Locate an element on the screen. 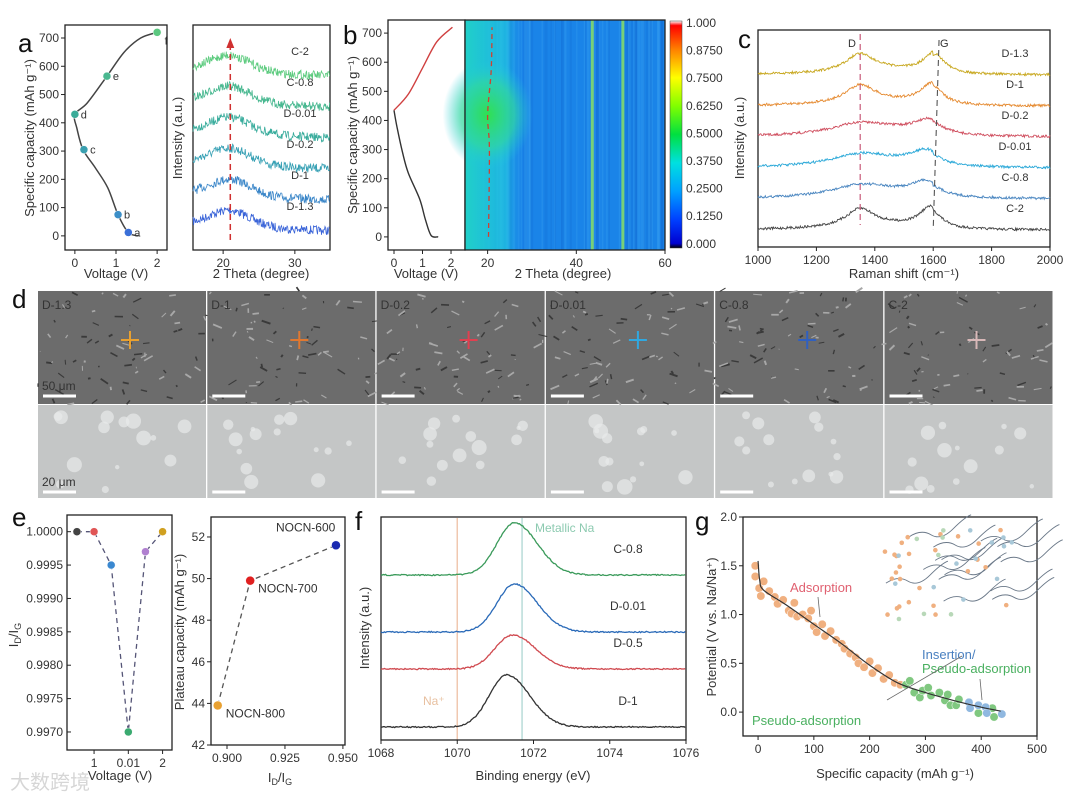 Image resolution: width=1080 pixels, height=797 pixels. raman-series-C-0.8 is located at coordinates (904, 189).